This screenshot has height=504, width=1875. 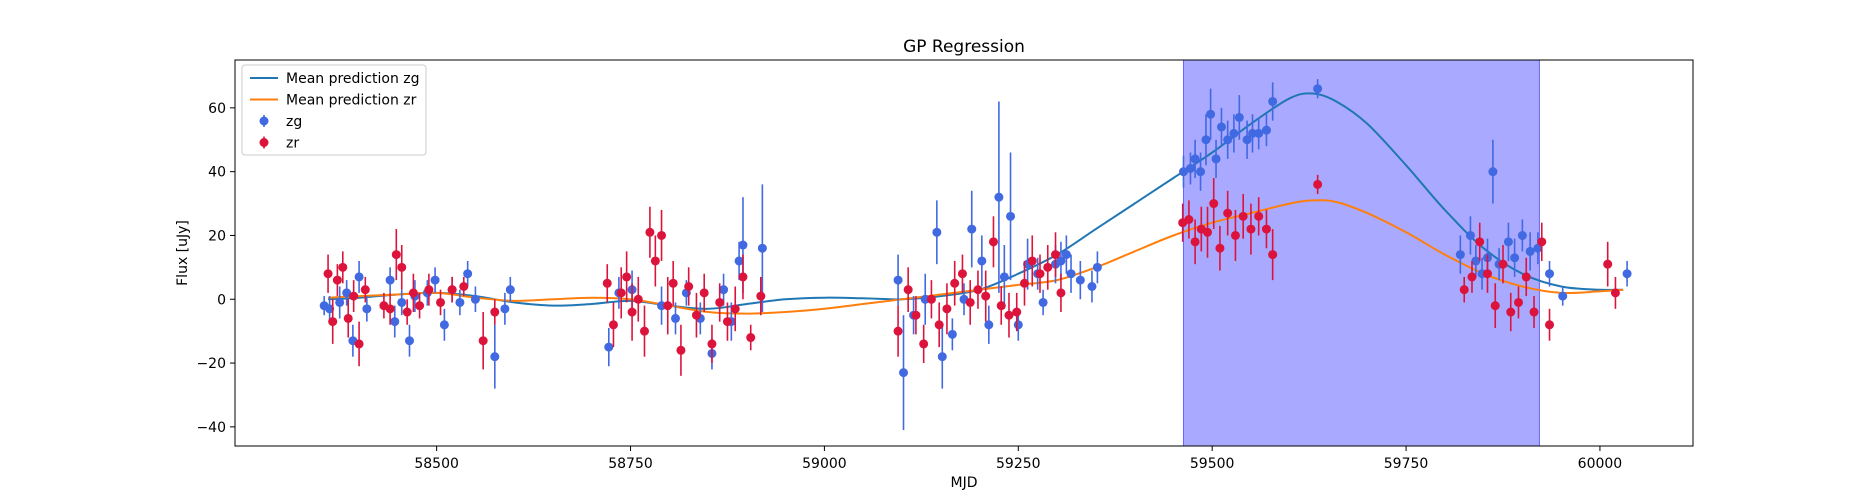 What do you see at coordinates (292, 144) in the screenshot?
I see `legend-label: zr` at bounding box center [292, 144].